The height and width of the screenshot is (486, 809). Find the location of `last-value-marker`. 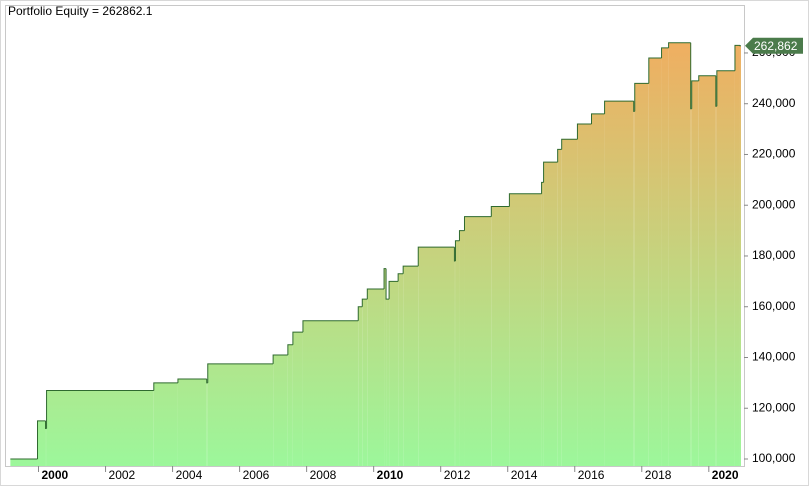

last-value-marker is located at coordinates (774, 45).